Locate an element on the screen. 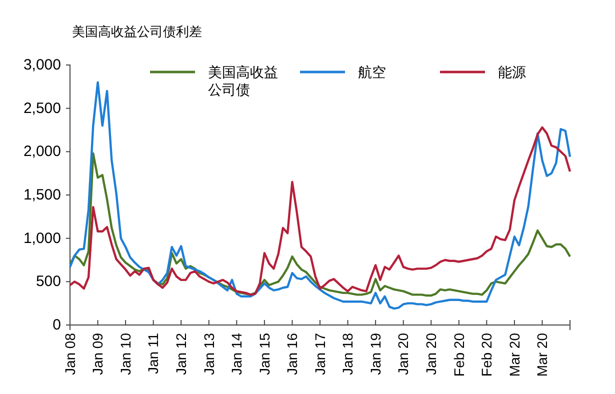 The image size is (615, 394). x-tick-label: Jan 15 is located at coordinates (264, 354).